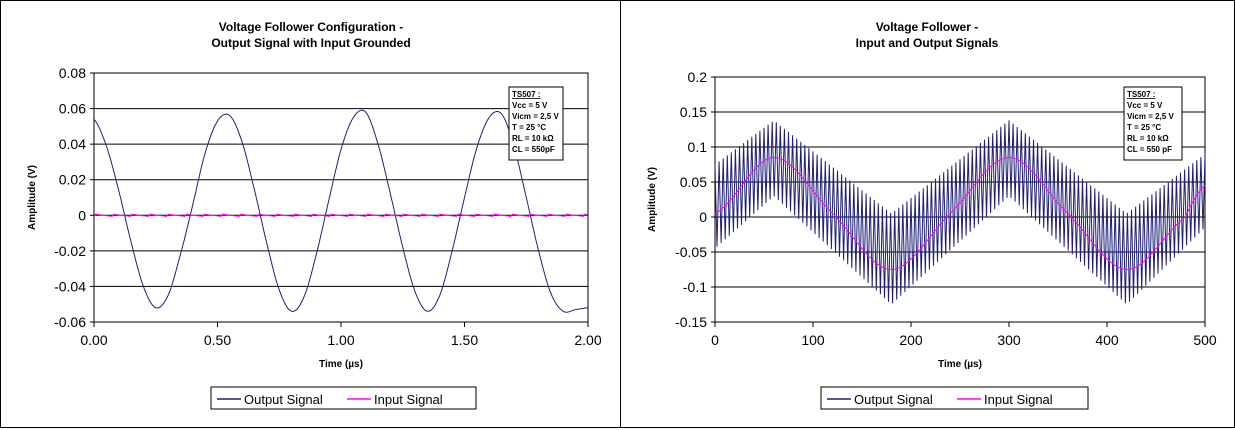 The image size is (1235, 430). I want to click on chart-title-line: Input and Output Signals, so click(927, 43).